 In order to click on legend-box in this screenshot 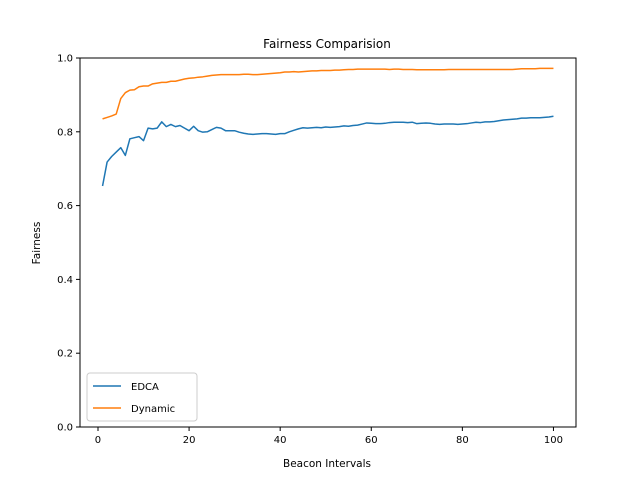, I will do `click(142, 397)`.